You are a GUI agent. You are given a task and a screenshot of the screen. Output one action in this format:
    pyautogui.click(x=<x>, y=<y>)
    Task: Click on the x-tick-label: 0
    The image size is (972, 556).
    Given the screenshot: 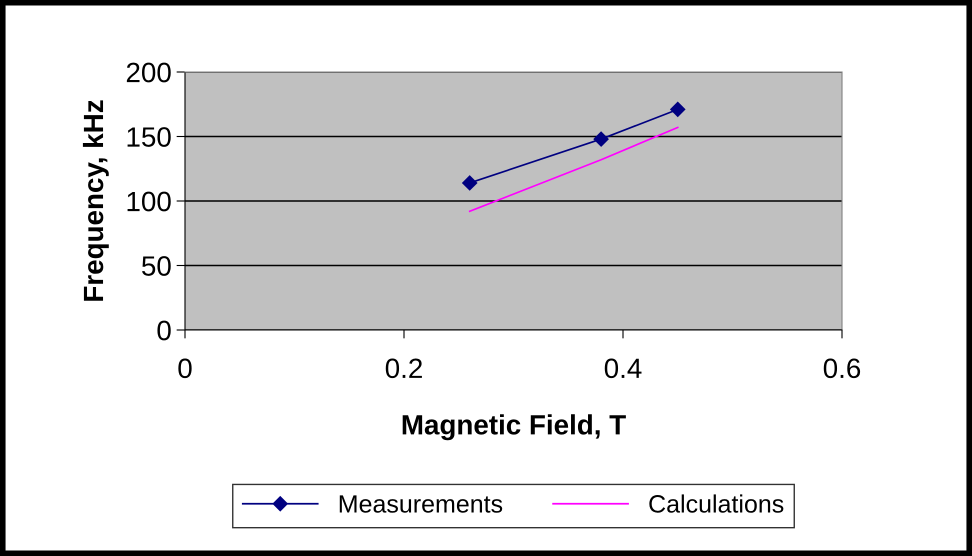 What is the action you would take?
    pyautogui.click(x=185, y=368)
    